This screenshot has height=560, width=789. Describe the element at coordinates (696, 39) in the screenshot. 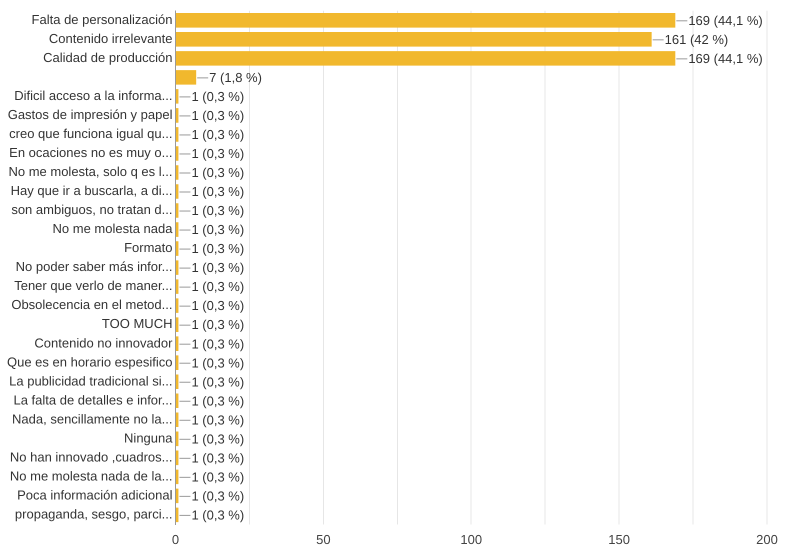

I see `data-label: 161 (42 %)` at that location.